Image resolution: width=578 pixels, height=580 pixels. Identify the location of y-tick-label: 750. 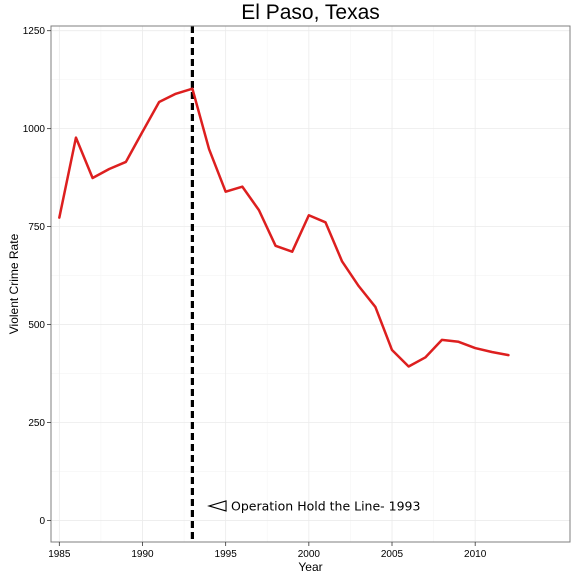
(36, 227).